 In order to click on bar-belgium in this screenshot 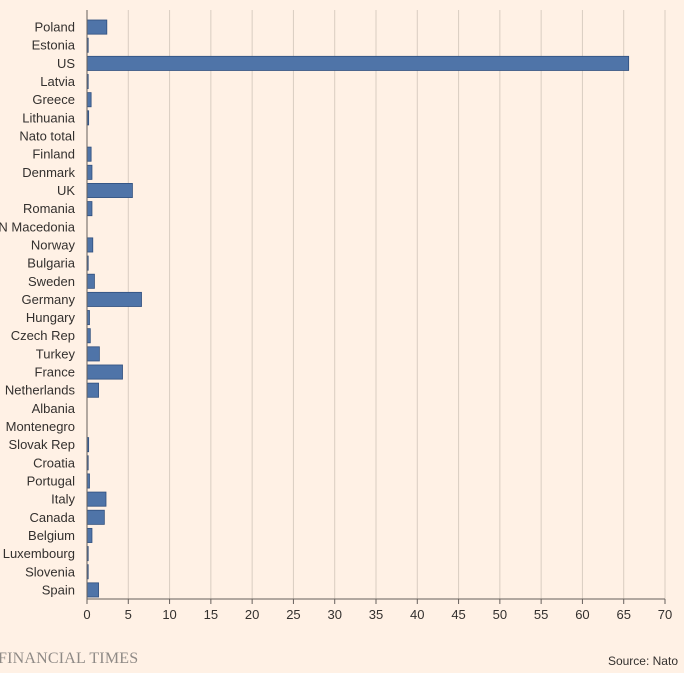, I will do `click(89, 535)`.